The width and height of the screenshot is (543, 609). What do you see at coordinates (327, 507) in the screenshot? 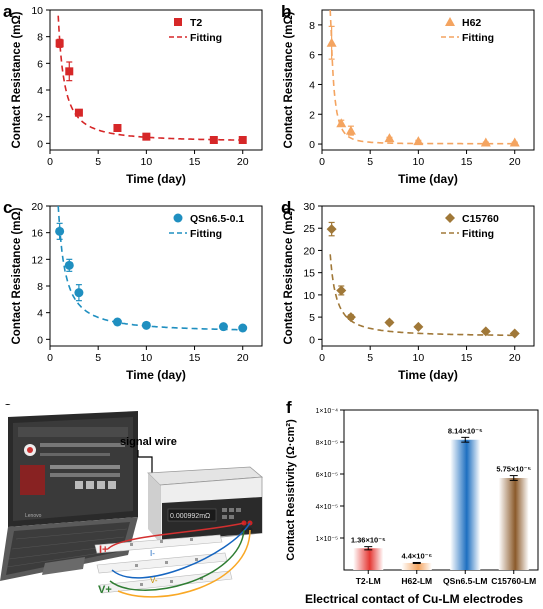
I see `y-tick-label: 4×10⁻⁵` at bounding box center [327, 507].